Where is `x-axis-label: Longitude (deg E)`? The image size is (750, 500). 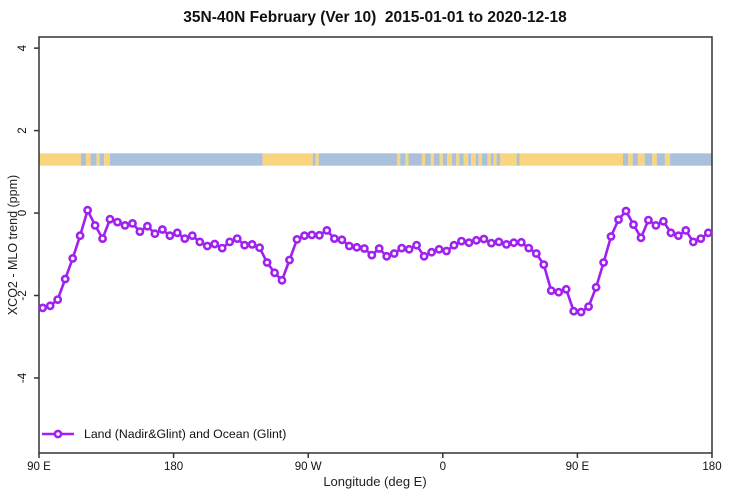 x-axis-label: Longitude (deg E) is located at coordinates (375, 481).